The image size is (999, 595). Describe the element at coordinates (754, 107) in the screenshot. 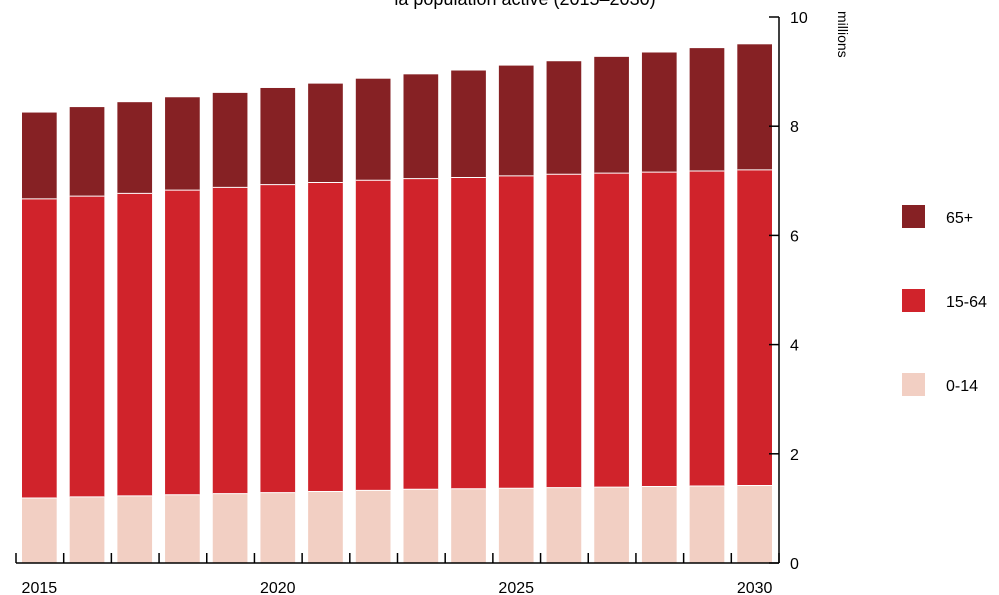

I see `bar-65+-2030` at that location.